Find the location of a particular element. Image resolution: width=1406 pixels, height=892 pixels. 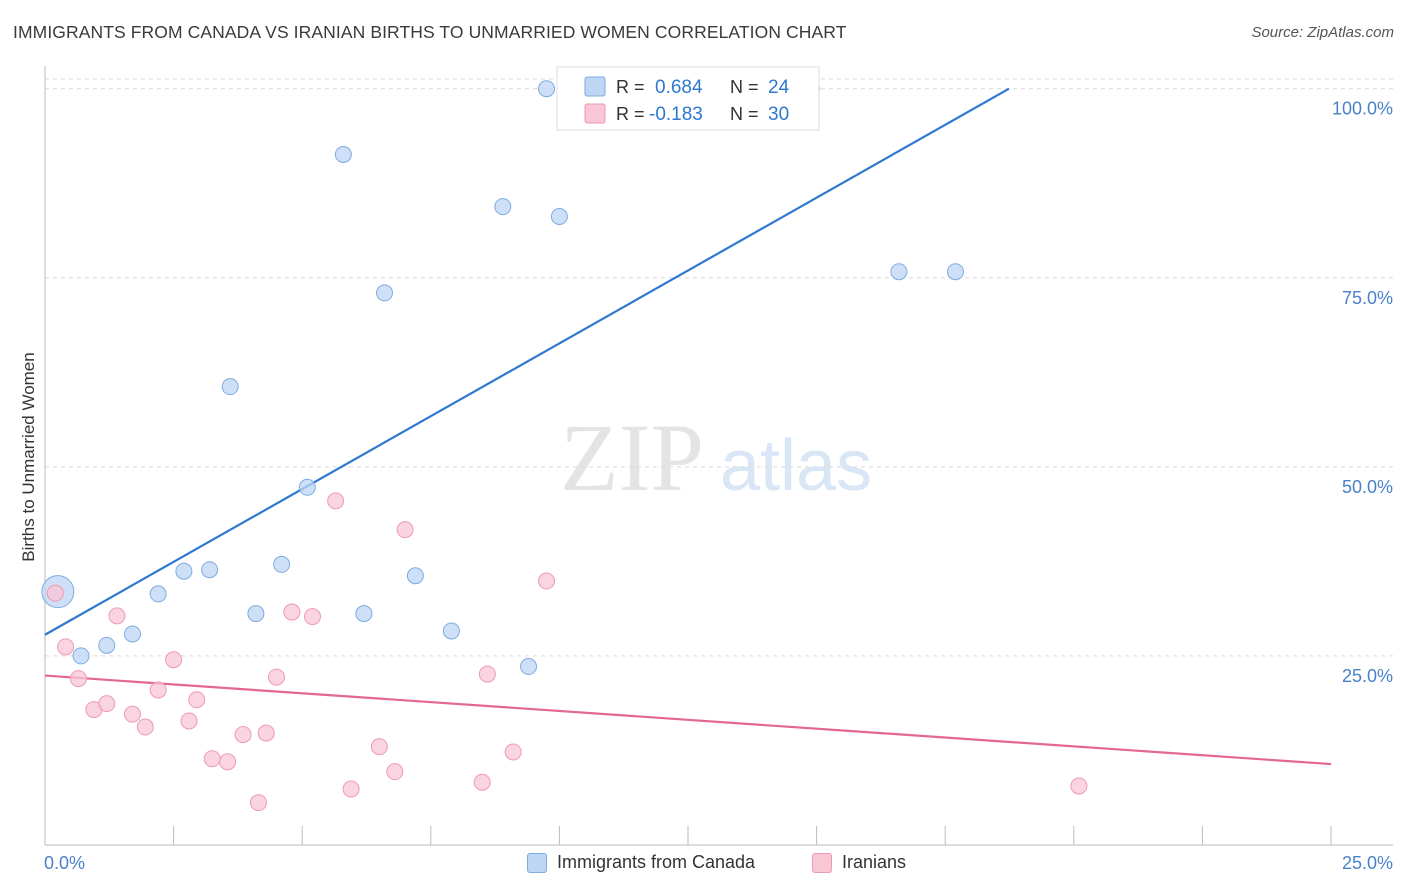

legend-n-value-2: 30 is located at coordinates (778, 114).